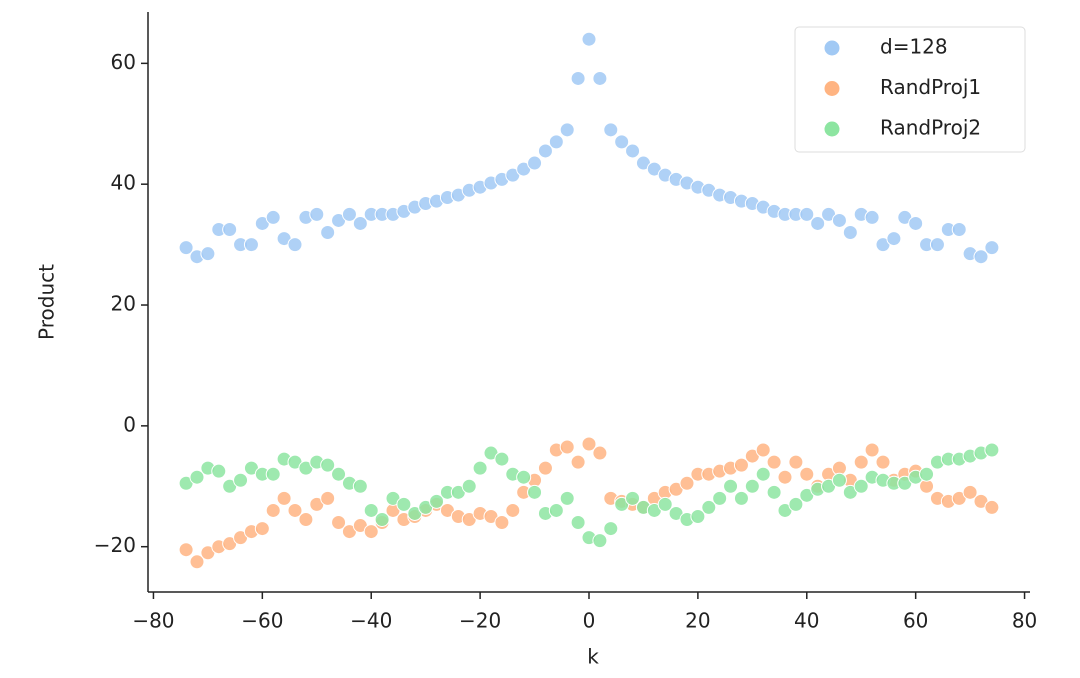  I want to click on series, so click(589, 495).